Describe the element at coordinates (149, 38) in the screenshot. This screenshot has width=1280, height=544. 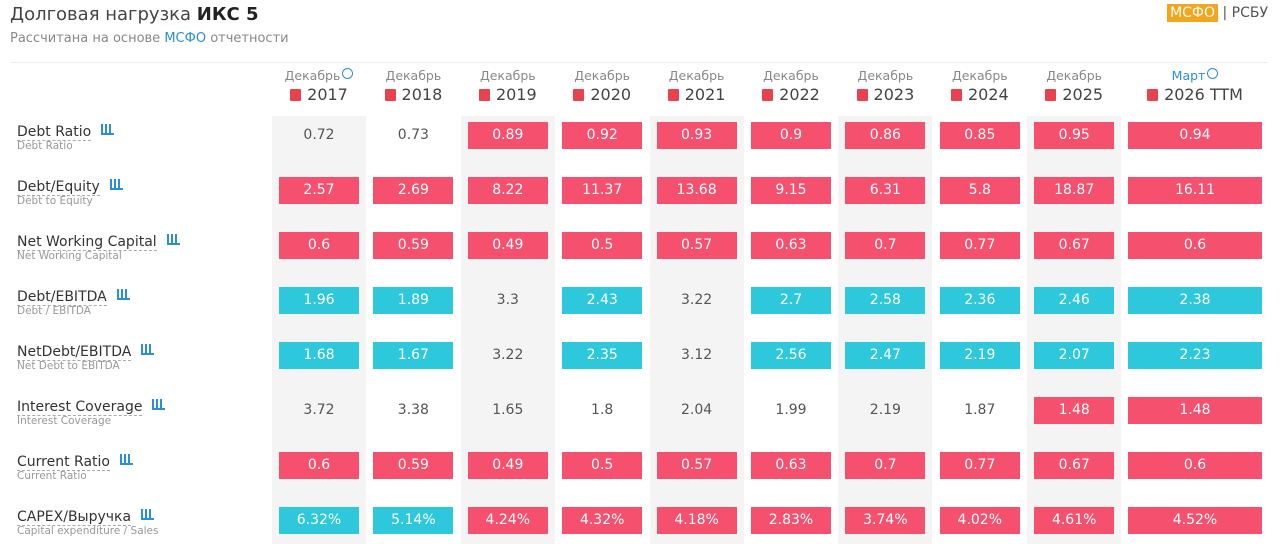
I see `subtitle: Рассчитана на основе МСФО отчетности` at that location.